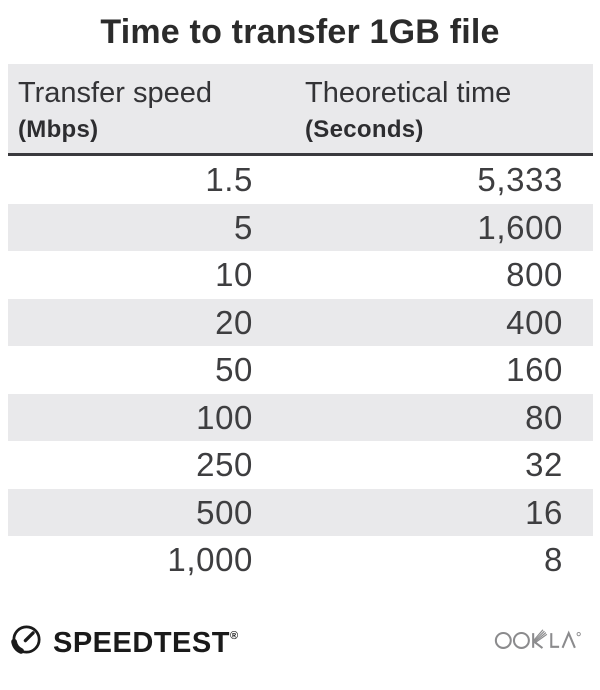 The width and height of the screenshot is (600, 690). I want to click on time-value: 160, so click(534, 369).